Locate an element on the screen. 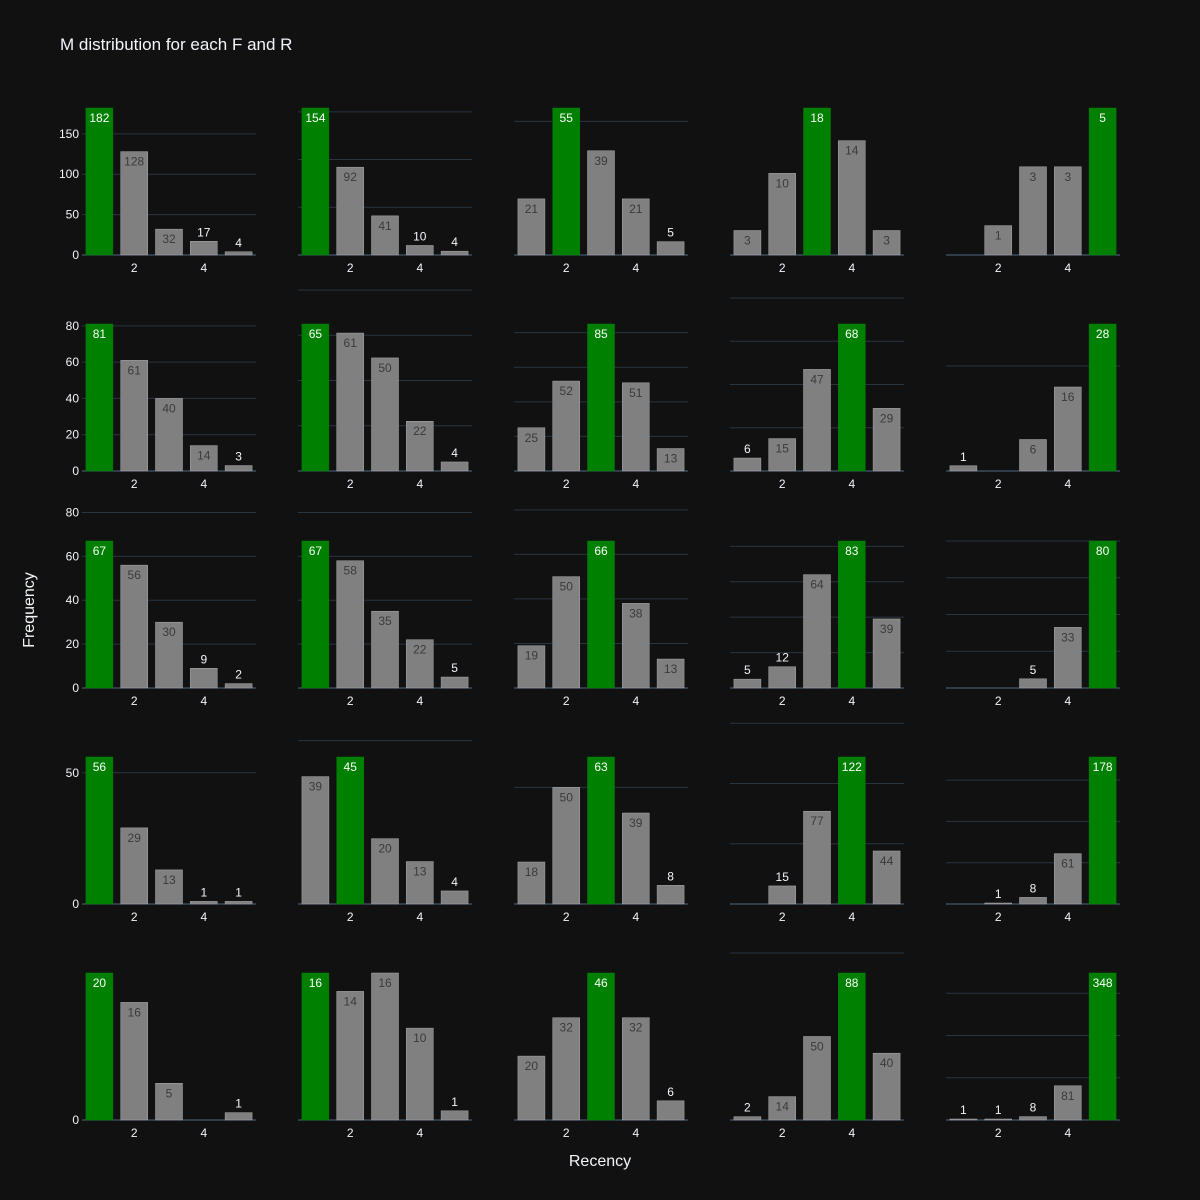 This screenshot has height=1200, width=1200. data-label: 63 is located at coordinates (601, 767).